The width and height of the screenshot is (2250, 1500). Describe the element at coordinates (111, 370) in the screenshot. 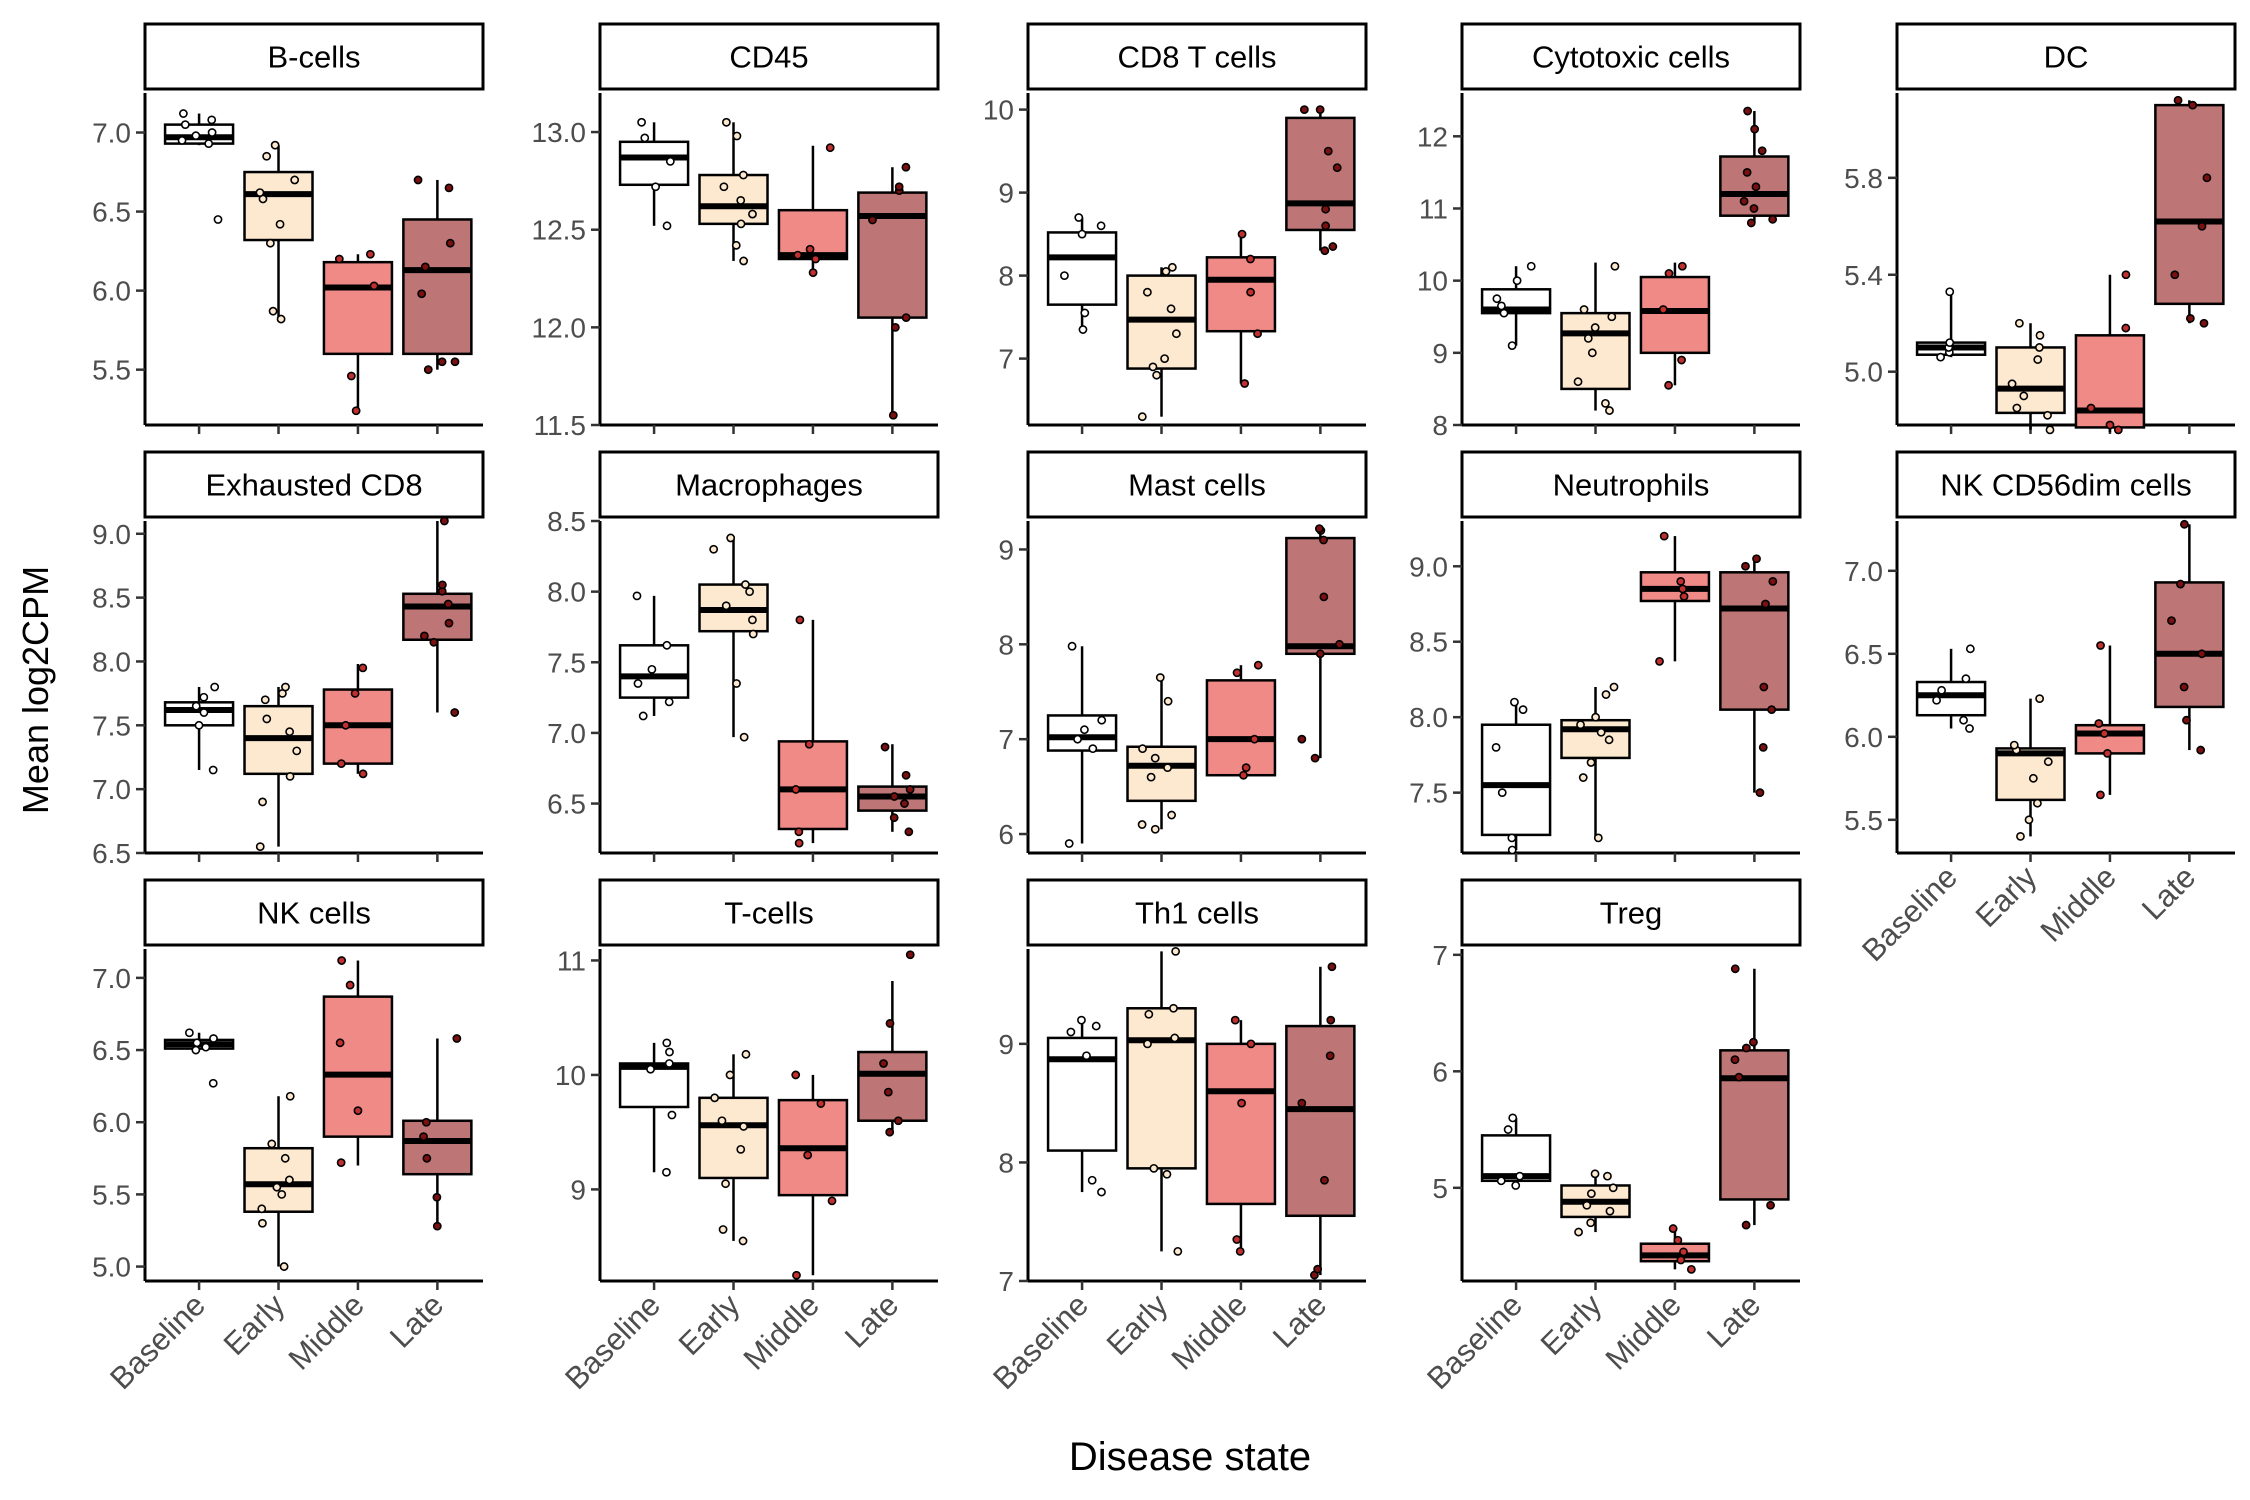

I see `y-tick-label: 5.5` at that location.